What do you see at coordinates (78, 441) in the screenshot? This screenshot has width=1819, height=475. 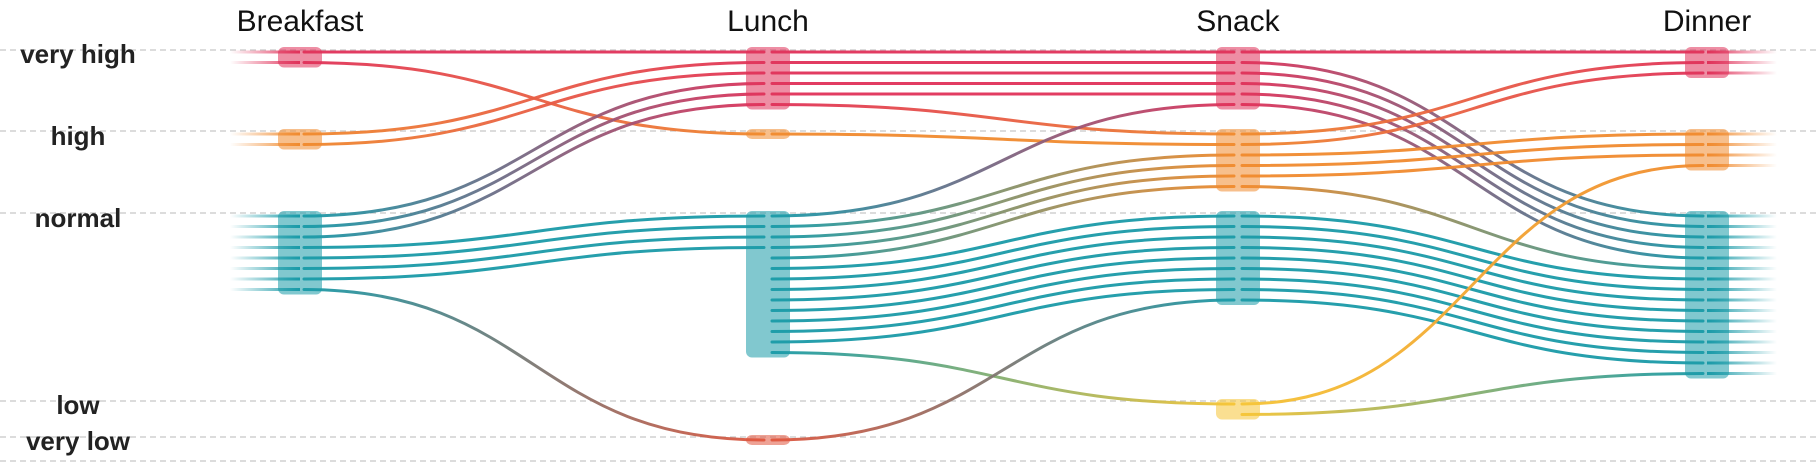 I see `row-label-very-low: very low` at bounding box center [78, 441].